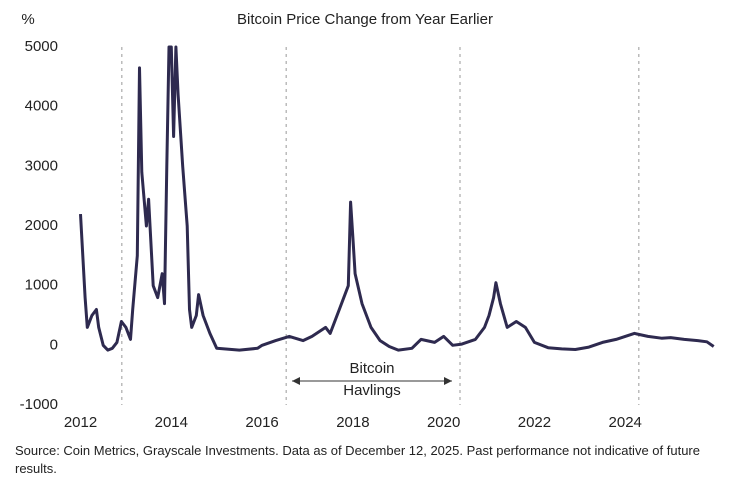 The width and height of the screenshot is (739, 483). Describe the element at coordinates (41, 165) in the screenshot. I see `y-tick-label: 3000` at that location.